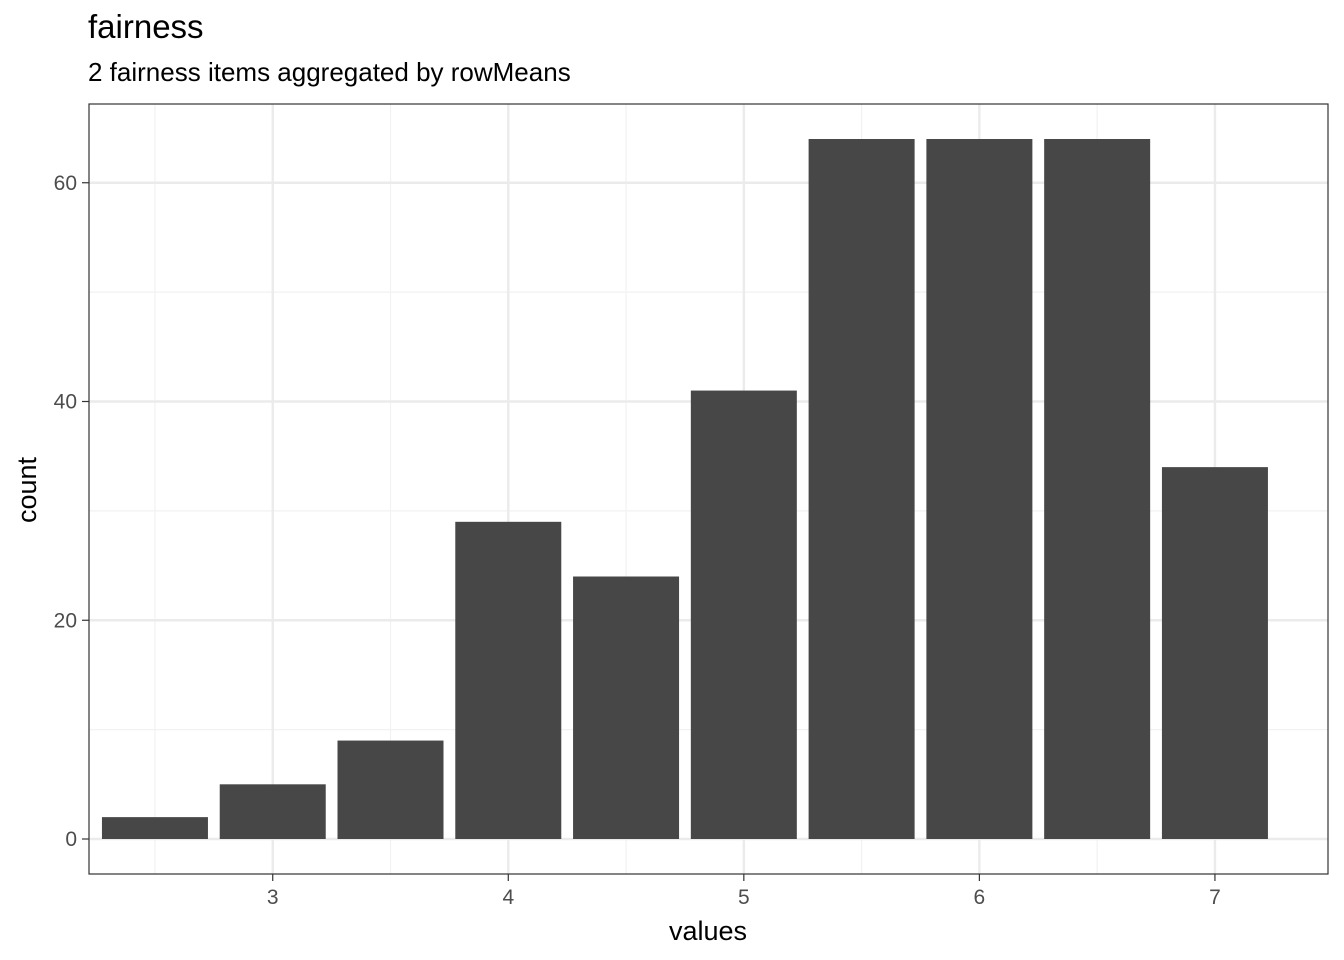 Image resolution: width=1344 pixels, height=960 pixels. I want to click on x-tick-label: 4, so click(508, 897).